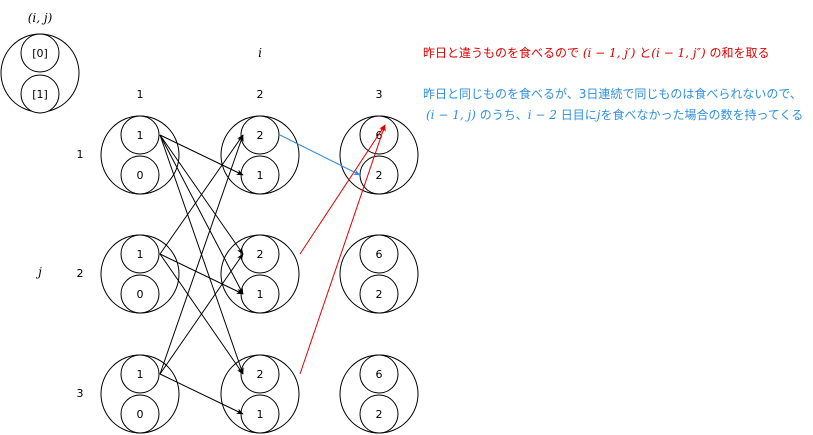 This screenshot has height=435, width=813. What do you see at coordinates (504, 115) in the screenshot?
I see `legend-blue-part1: のうち、` at bounding box center [504, 115].